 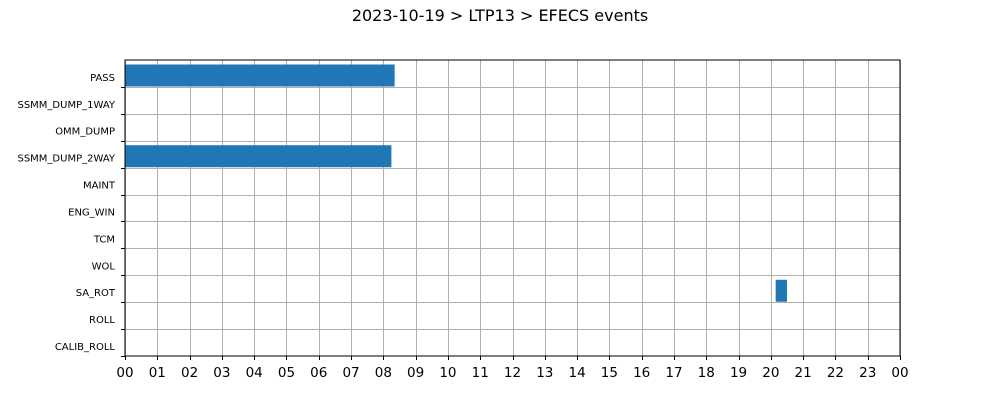 I want to click on y-tick-label: WOL, so click(x=104, y=266).